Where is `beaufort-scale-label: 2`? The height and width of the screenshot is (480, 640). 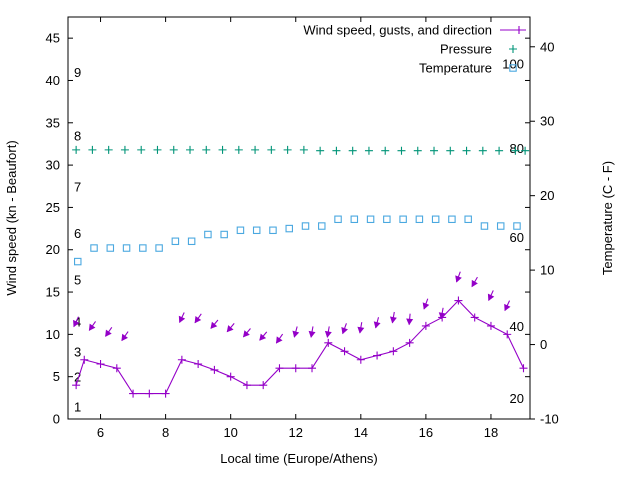 beaufort-scale-label: 2 is located at coordinates (77, 377).